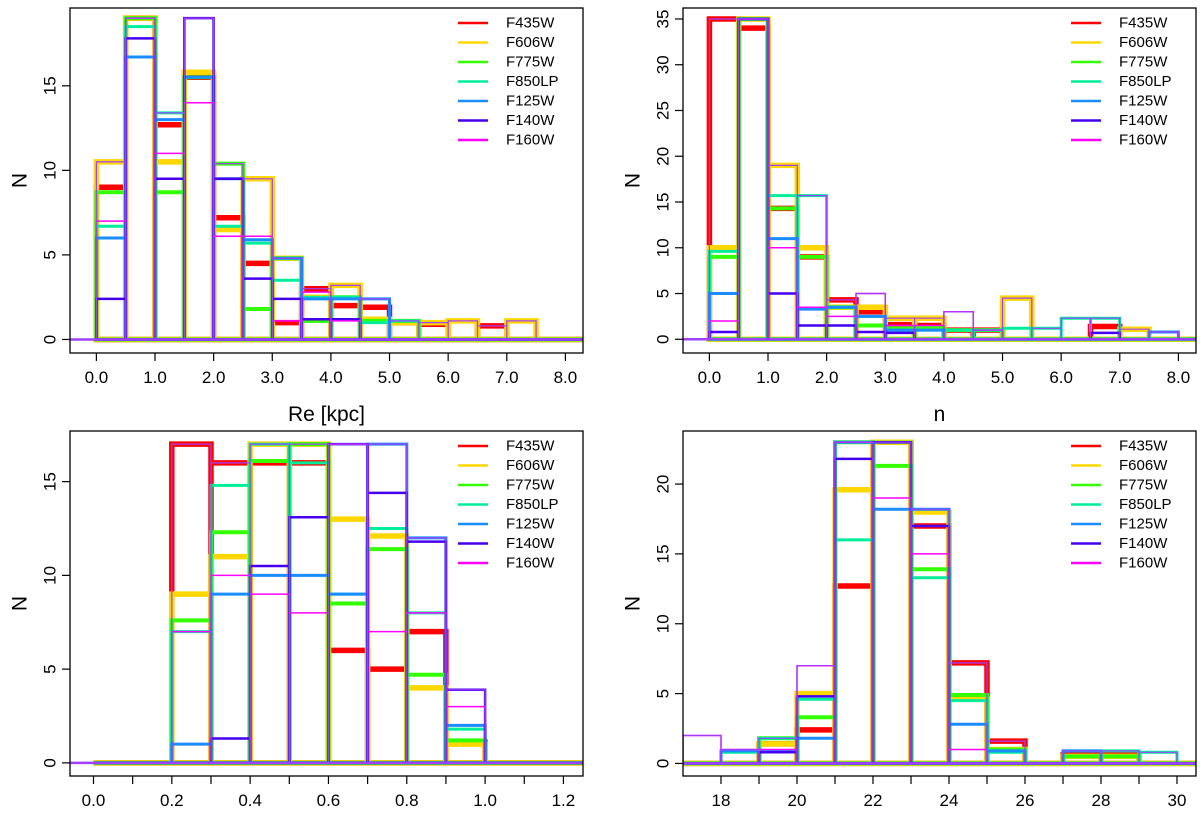 The image size is (1200, 824). I want to click on y-tick-label-n: 30, so click(663, 64).